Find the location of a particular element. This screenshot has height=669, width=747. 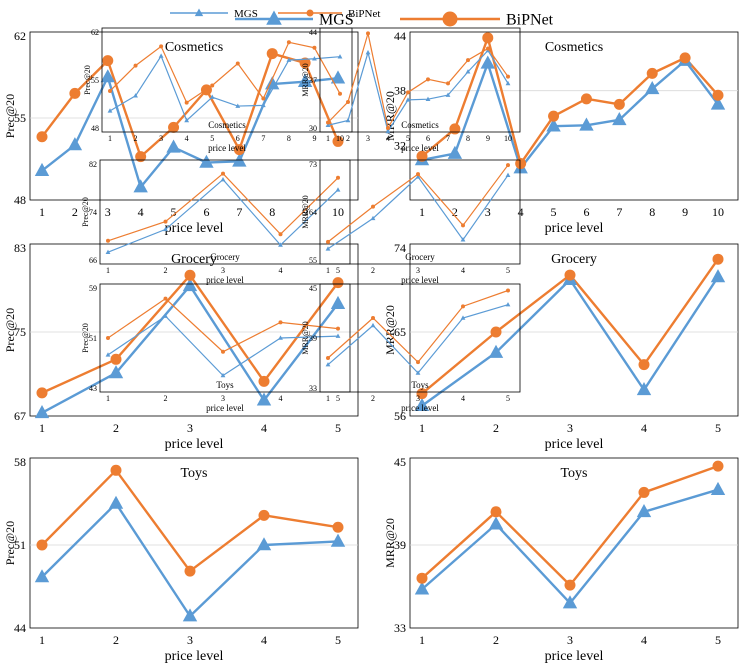

cosmetics-prec-xlabel: price level is located at coordinates (194, 228).